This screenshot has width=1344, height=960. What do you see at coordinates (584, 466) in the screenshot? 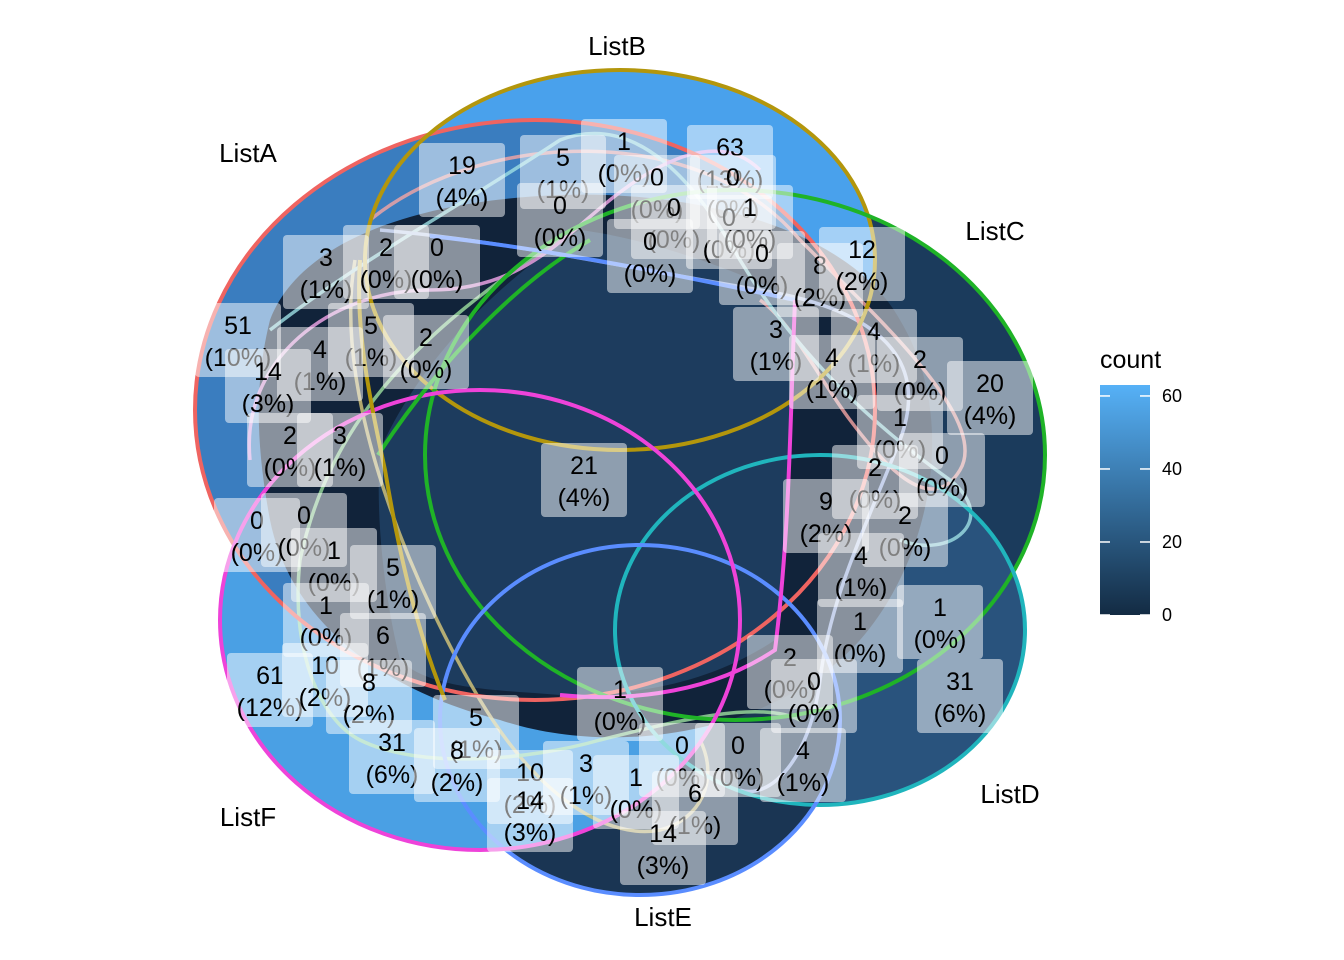
I see `region-count: 21` at bounding box center [584, 466].